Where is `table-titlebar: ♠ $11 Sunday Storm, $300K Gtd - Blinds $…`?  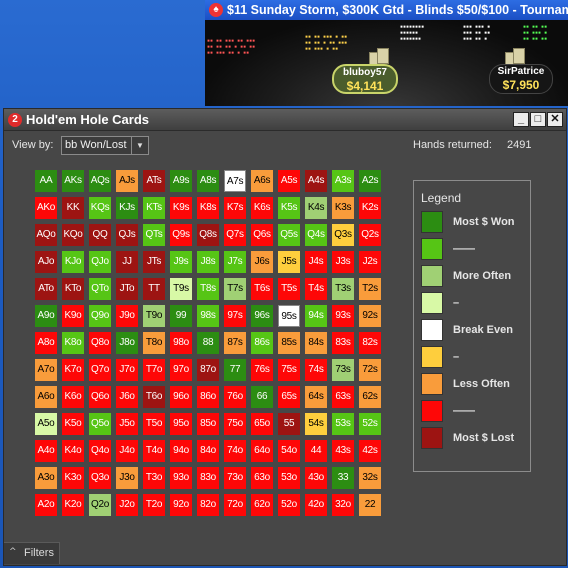 table-titlebar: ♠ $11 Sunday Storm, $300K Gtd - Blinds $… is located at coordinates (386, 10).